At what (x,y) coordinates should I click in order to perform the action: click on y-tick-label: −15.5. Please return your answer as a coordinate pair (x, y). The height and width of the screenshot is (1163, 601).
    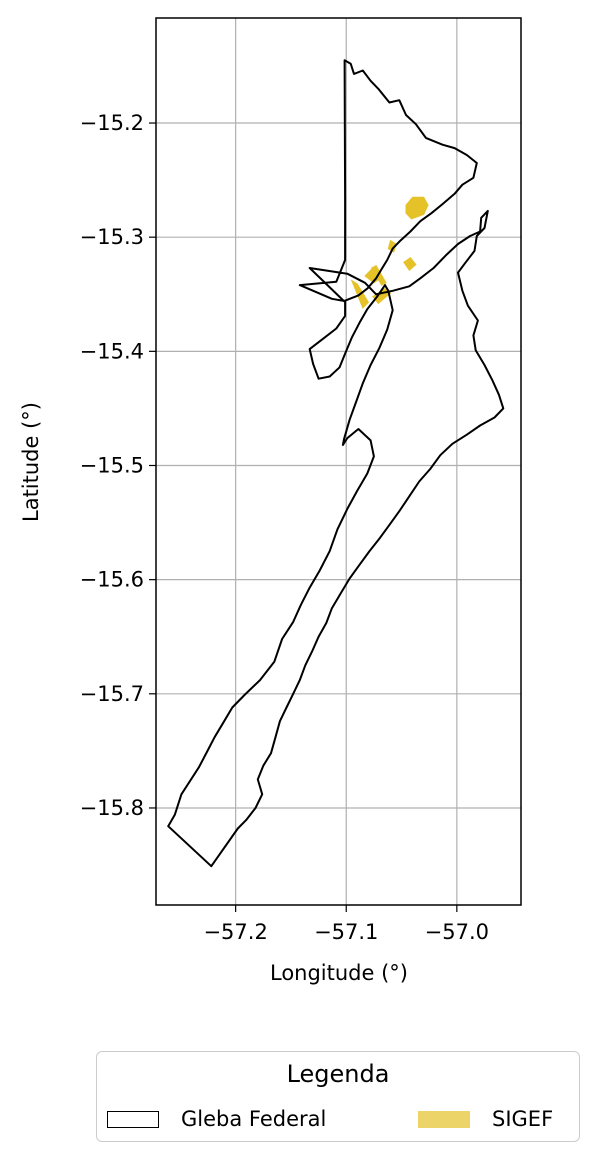
    Looking at the image, I should click on (112, 465).